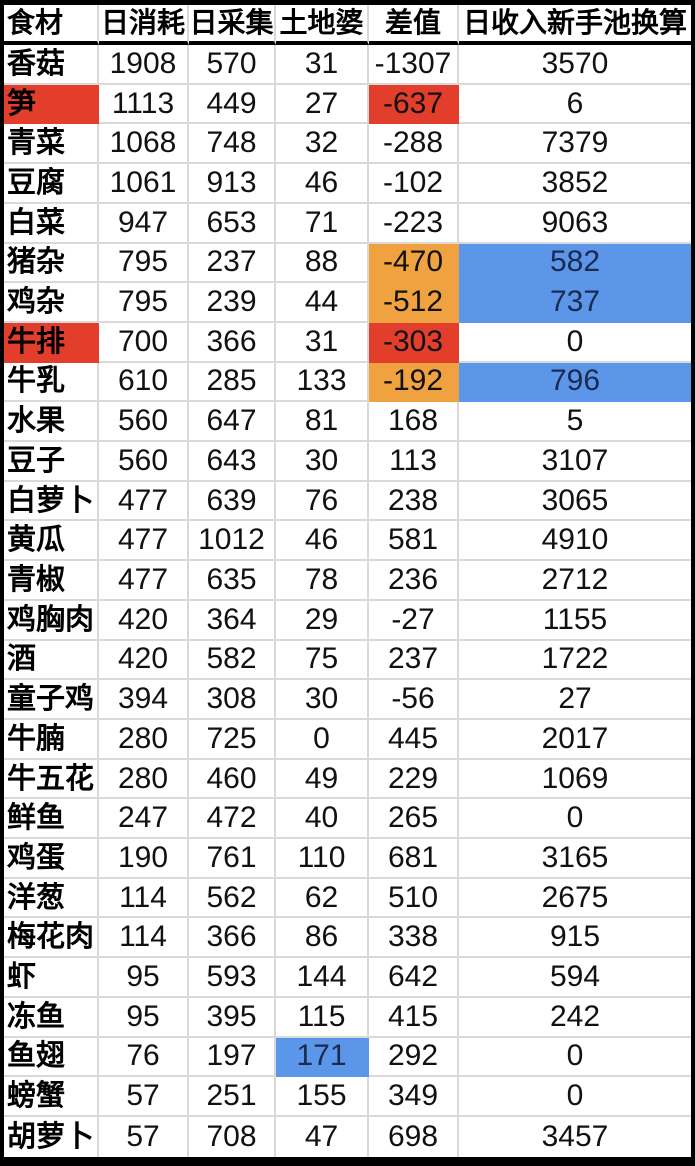 The height and width of the screenshot is (1166, 695). I want to click on consume-cell: 610, so click(144, 382).